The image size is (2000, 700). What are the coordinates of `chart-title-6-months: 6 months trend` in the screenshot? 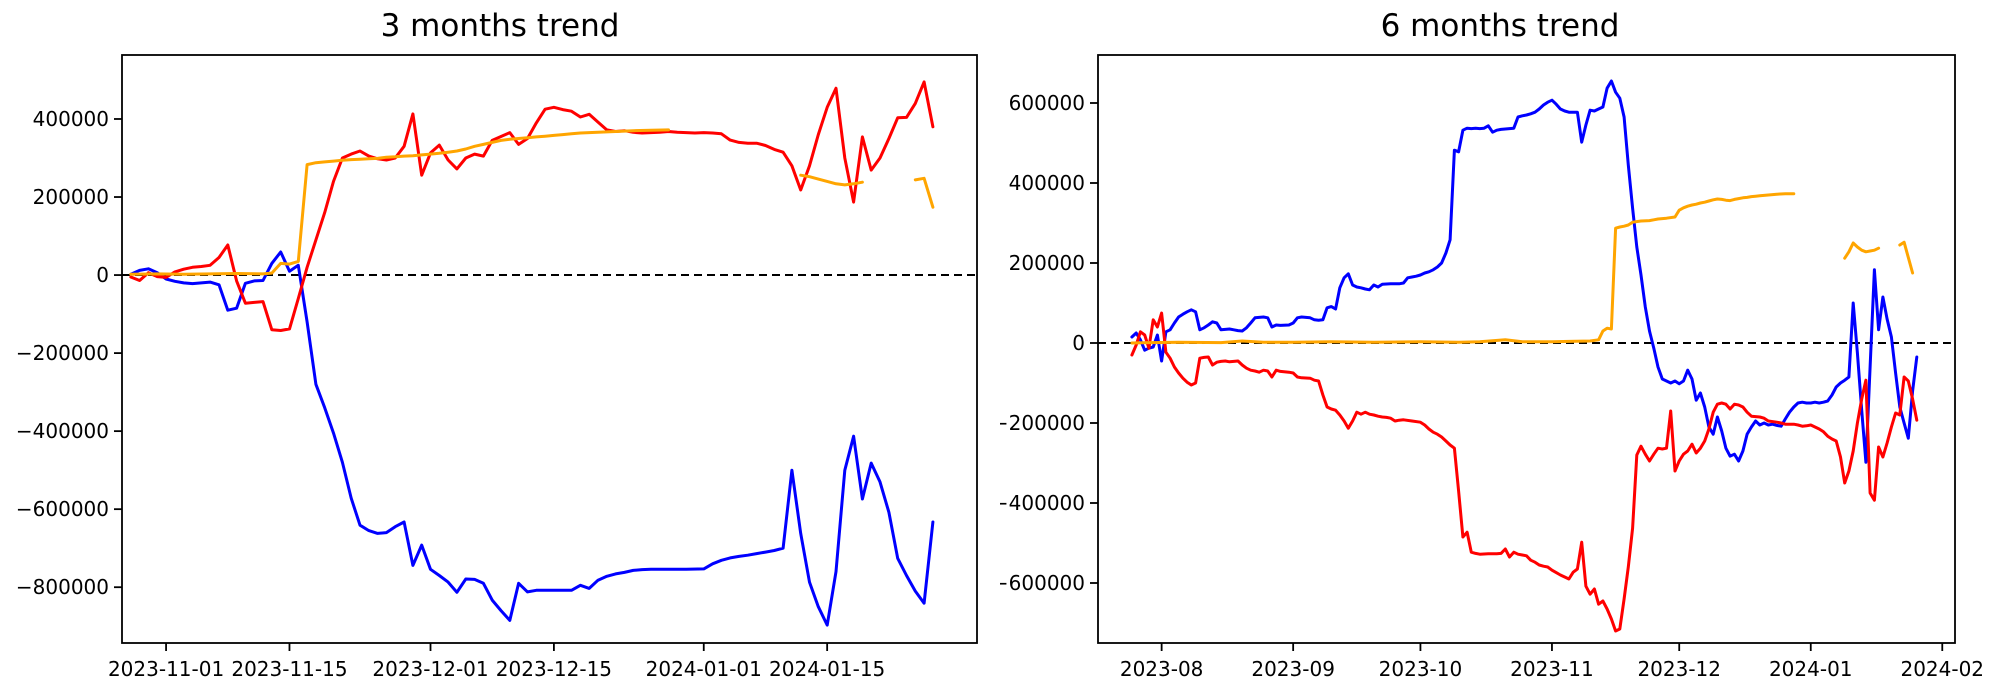 It's located at (1500, 26).